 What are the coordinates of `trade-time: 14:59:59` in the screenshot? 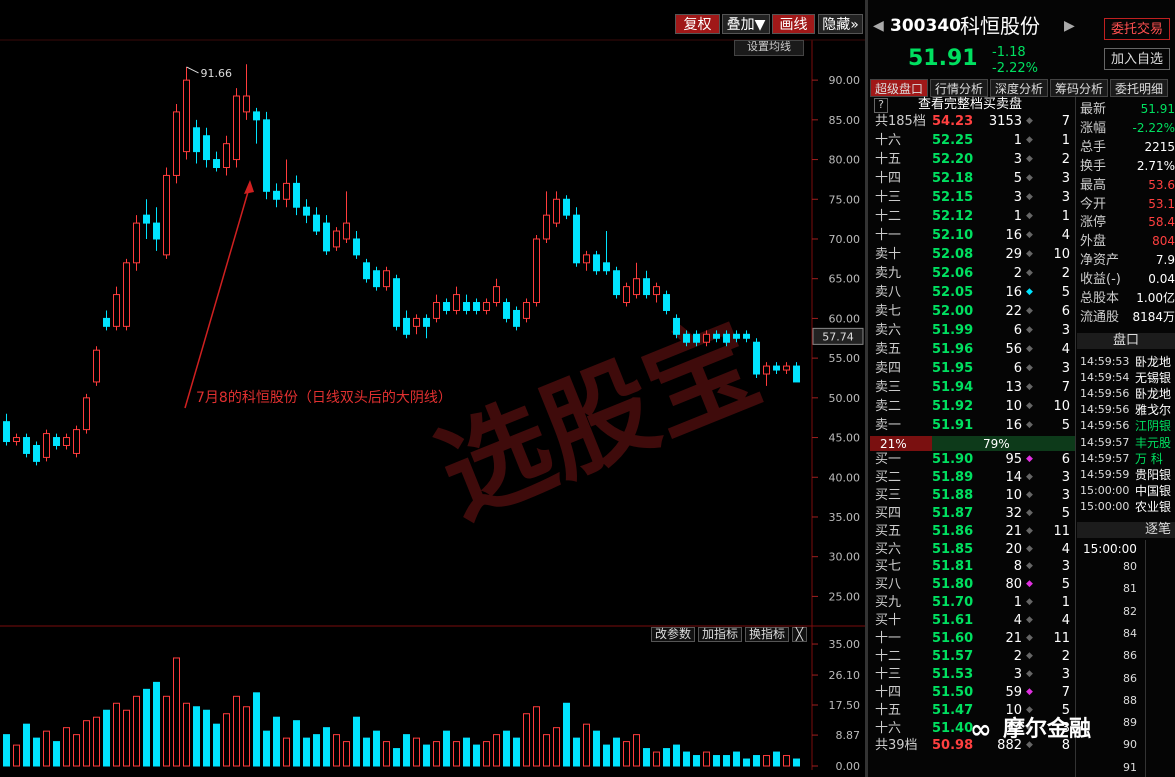 It's located at (1105, 474).